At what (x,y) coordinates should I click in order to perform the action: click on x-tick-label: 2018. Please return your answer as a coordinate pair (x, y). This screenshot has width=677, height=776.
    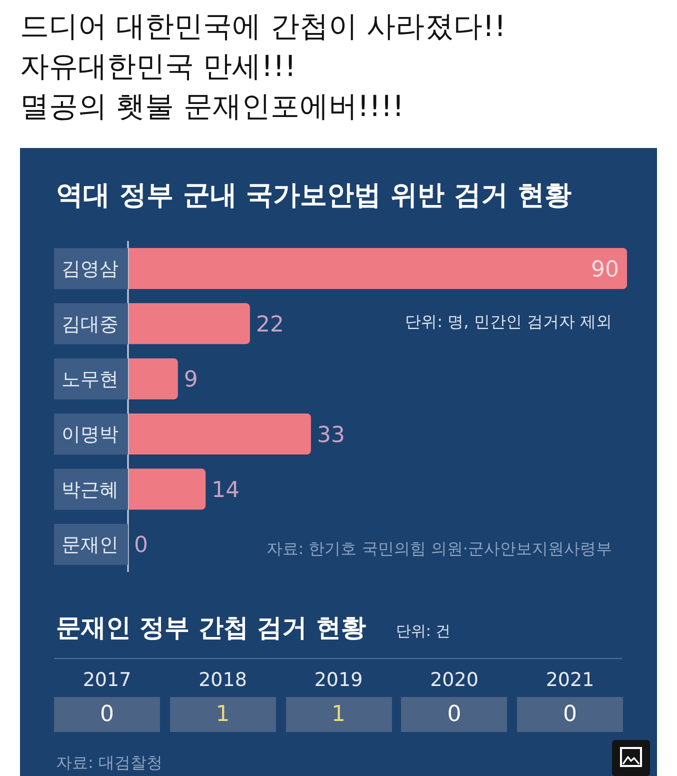
    Looking at the image, I should click on (223, 680).